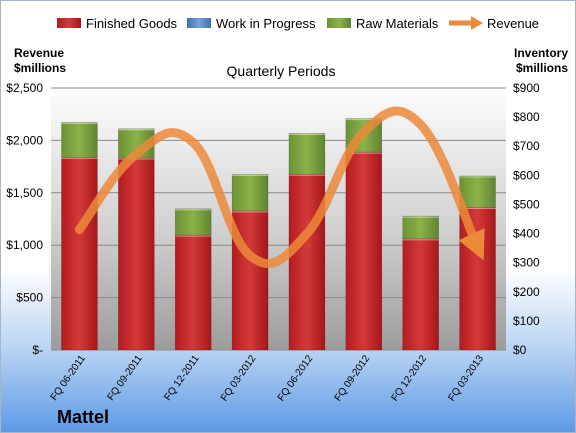 The image size is (576, 433). Describe the element at coordinates (466, 378) in the screenshot. I see `x-tick-label: FQ 03-2013` at that location.